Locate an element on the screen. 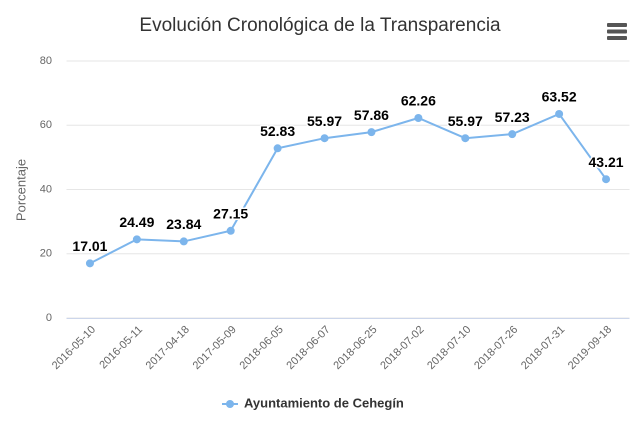  y-tick-label: 20 is located at coordinates (46, 254).